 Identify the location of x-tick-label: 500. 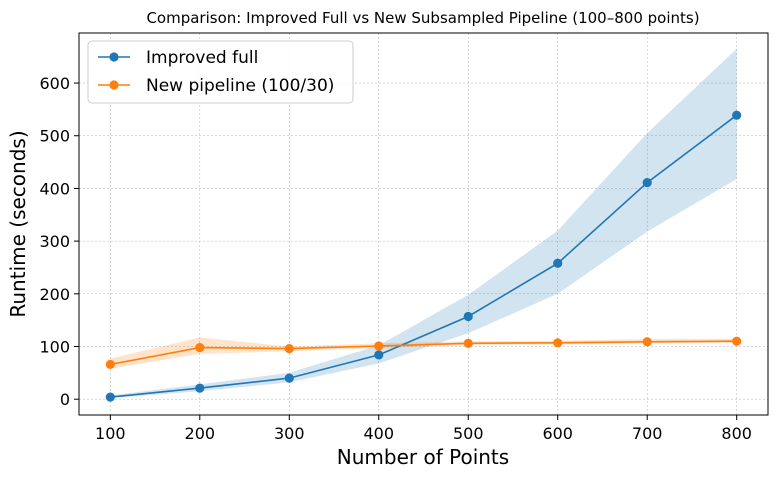
(468, 433).